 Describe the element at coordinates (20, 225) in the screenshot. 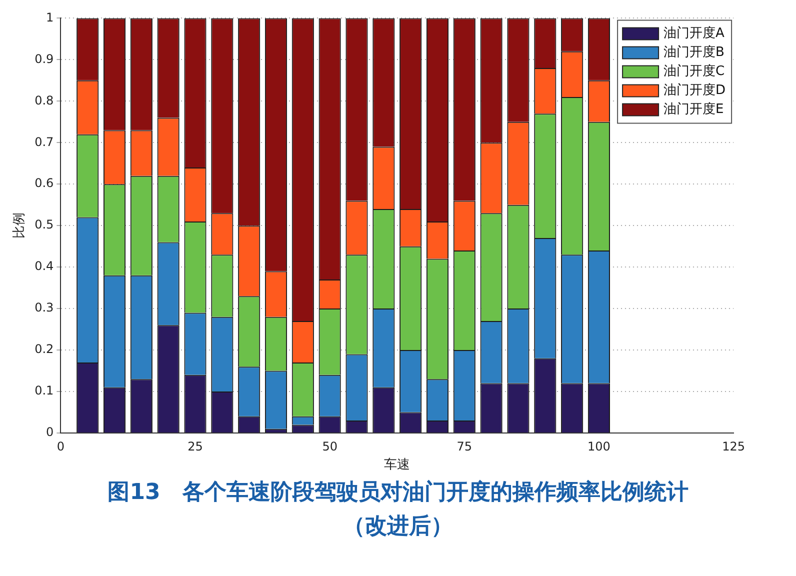

I see `y-axis-title: 比例` at that location.